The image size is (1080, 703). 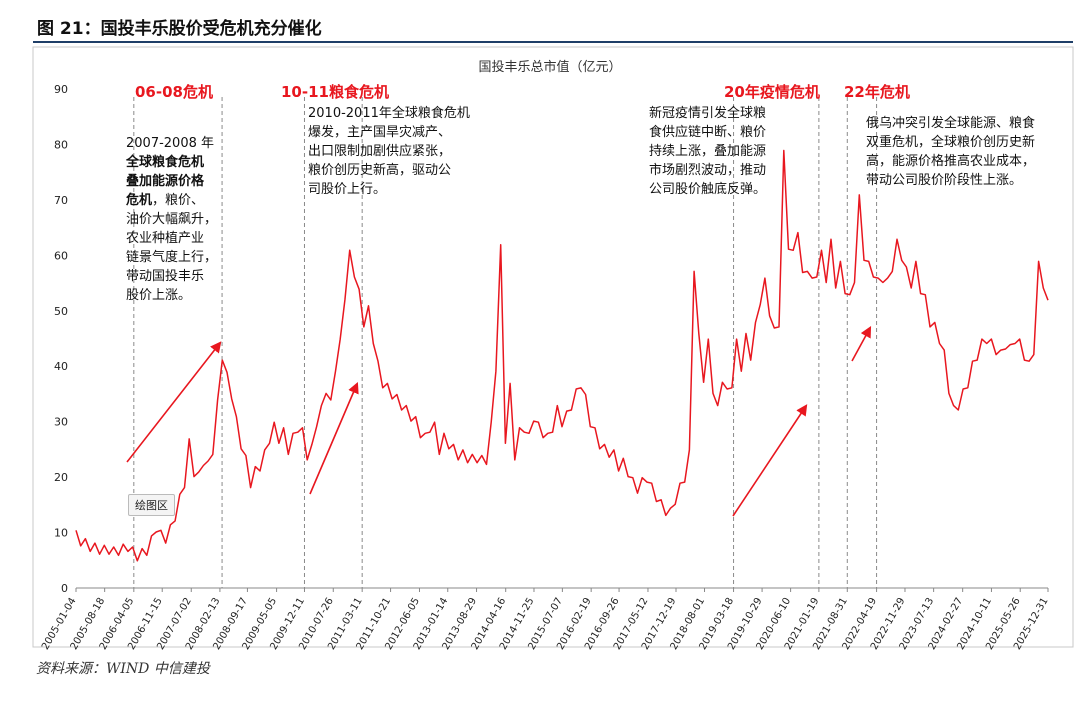 What do you see at coordinates (951, 161) in the screenshot?
I see `annotation-text: 高，能源价格推高农业成本，` at bounding box center [951, 161].